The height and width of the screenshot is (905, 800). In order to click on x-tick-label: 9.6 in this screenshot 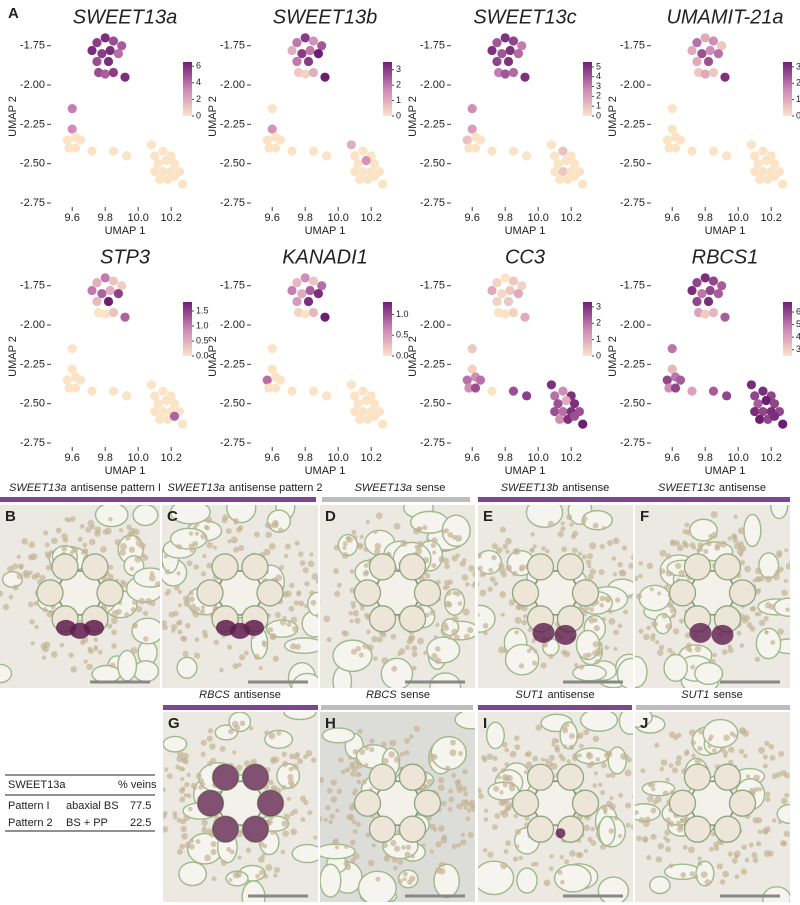, I will do `click(672, 458)`.